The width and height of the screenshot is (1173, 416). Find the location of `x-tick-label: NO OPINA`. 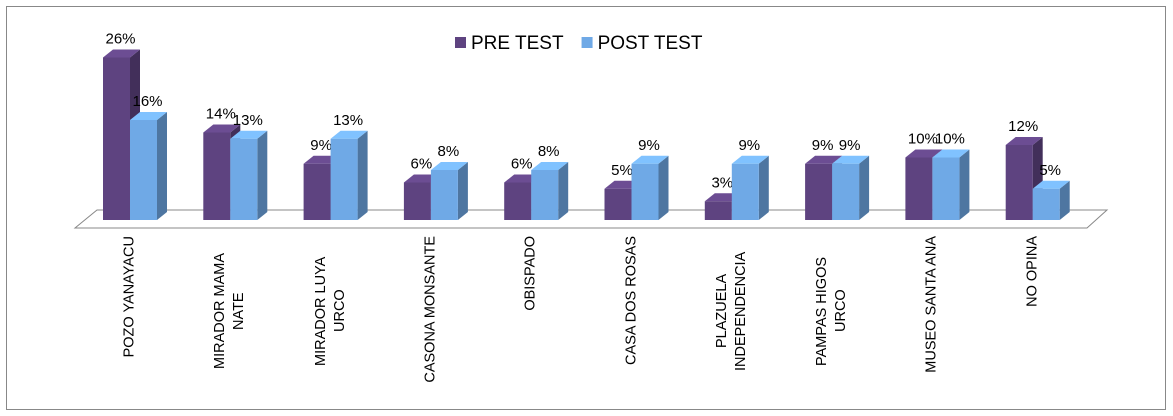

x-tick-label: NO OPINA is located at coordinates (1032, 271).